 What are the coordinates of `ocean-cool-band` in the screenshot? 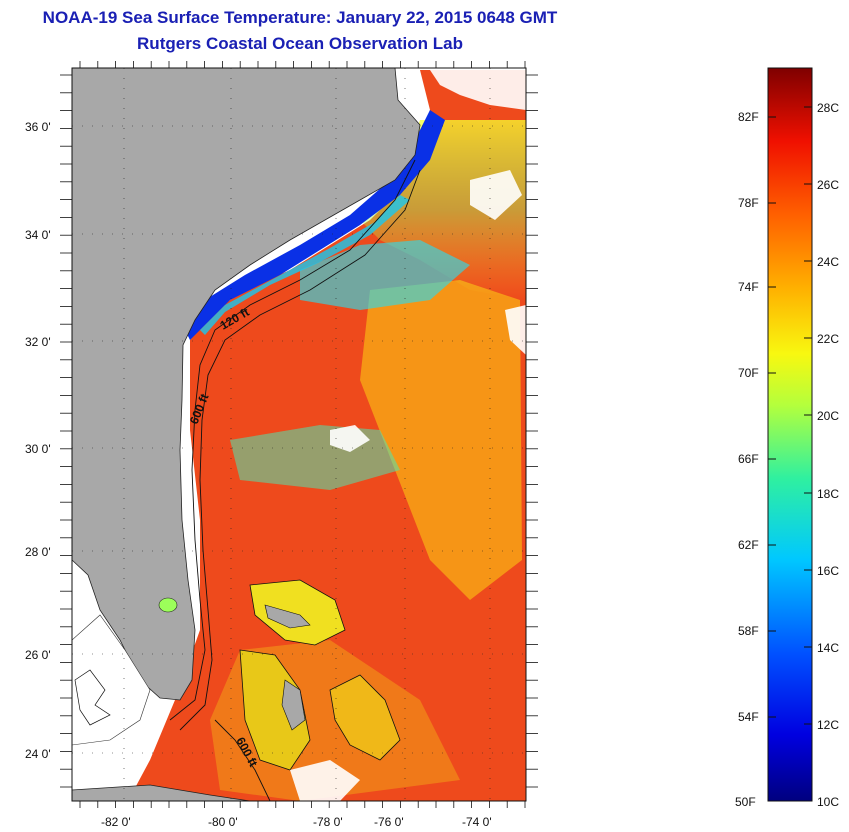 It's located at (443, 210).